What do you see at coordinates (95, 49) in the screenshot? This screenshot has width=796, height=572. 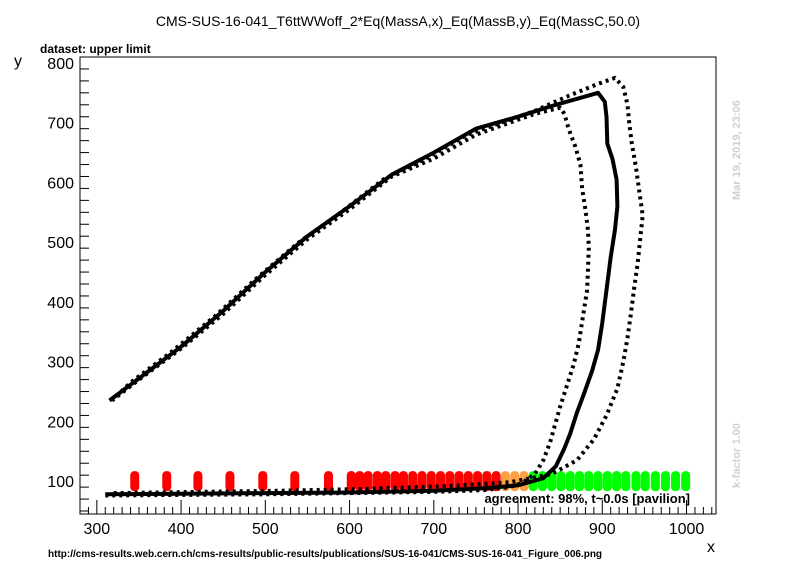 I see `dataset-label: dataset: upper limit` at bounding box center [95, 49].